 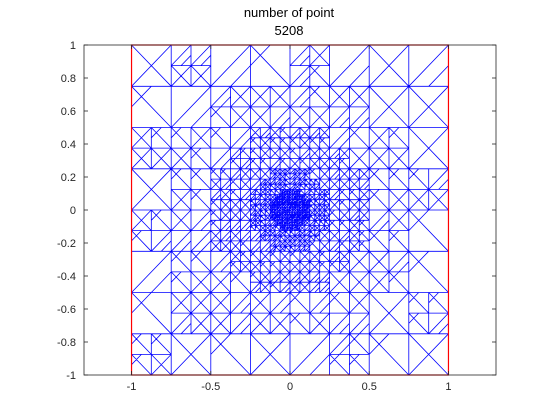 What do you see at coordinates (68, 178) in the screenshot?
I see `y-tick-label: 0.2` at bounding box center [68, 178].